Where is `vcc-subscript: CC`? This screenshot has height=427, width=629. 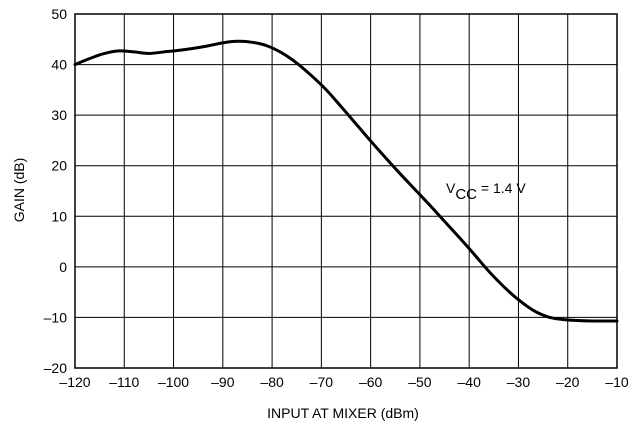 vcc-subscript: CC is located at coordinates (466, 194).